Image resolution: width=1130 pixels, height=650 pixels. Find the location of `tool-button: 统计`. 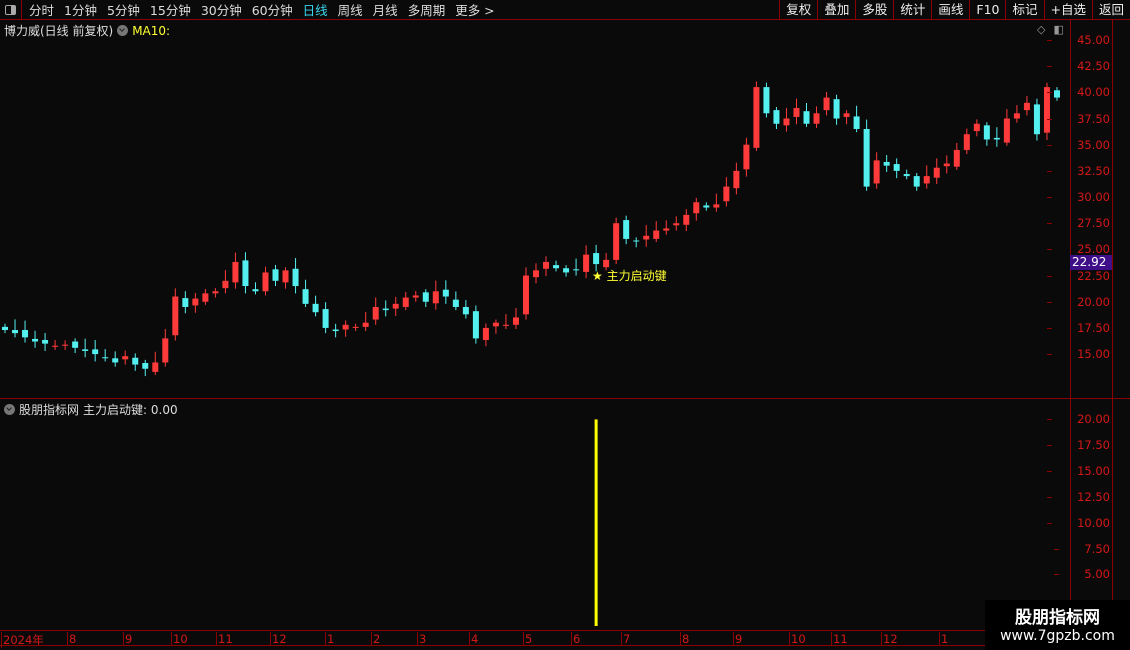

tool-button: 统计 is located at coordinates (912, 10).